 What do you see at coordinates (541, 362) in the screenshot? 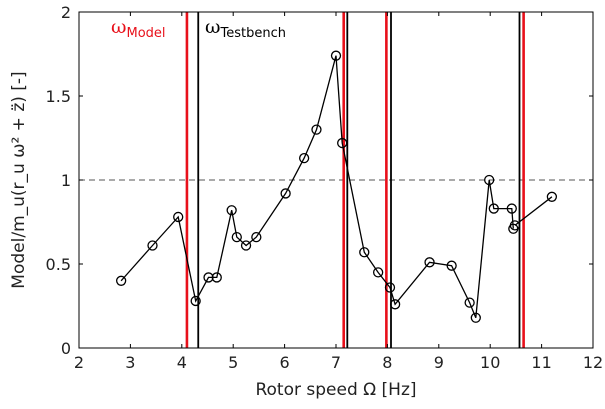
I see `x-tick-label-11: 11` at bounding box center [541, 362].